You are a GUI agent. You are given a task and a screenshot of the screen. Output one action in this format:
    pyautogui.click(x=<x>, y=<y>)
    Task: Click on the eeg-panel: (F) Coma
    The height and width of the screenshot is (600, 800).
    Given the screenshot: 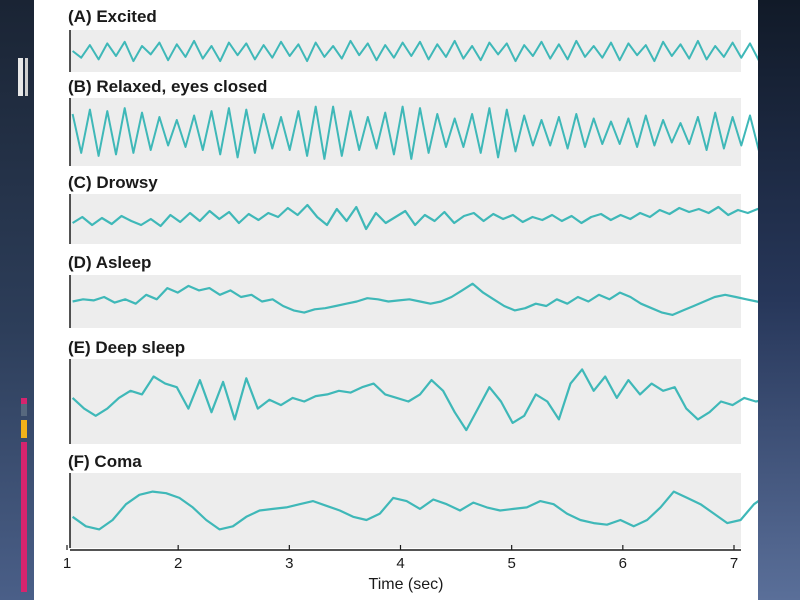 What is the action you would take?
    pyautogui.click(x=413, y=500)
    